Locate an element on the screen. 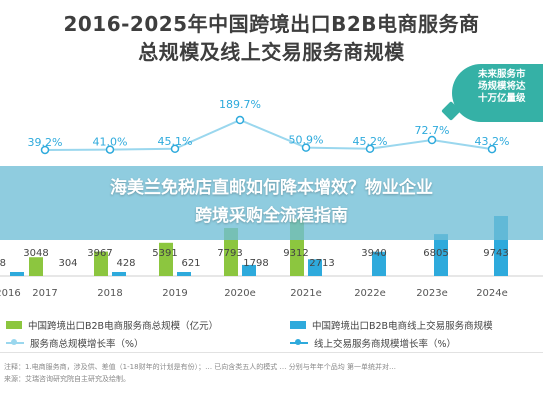 This screenshot has width=543, height=408. bar-value-label: 6805 is located at coordinates (435, 253).